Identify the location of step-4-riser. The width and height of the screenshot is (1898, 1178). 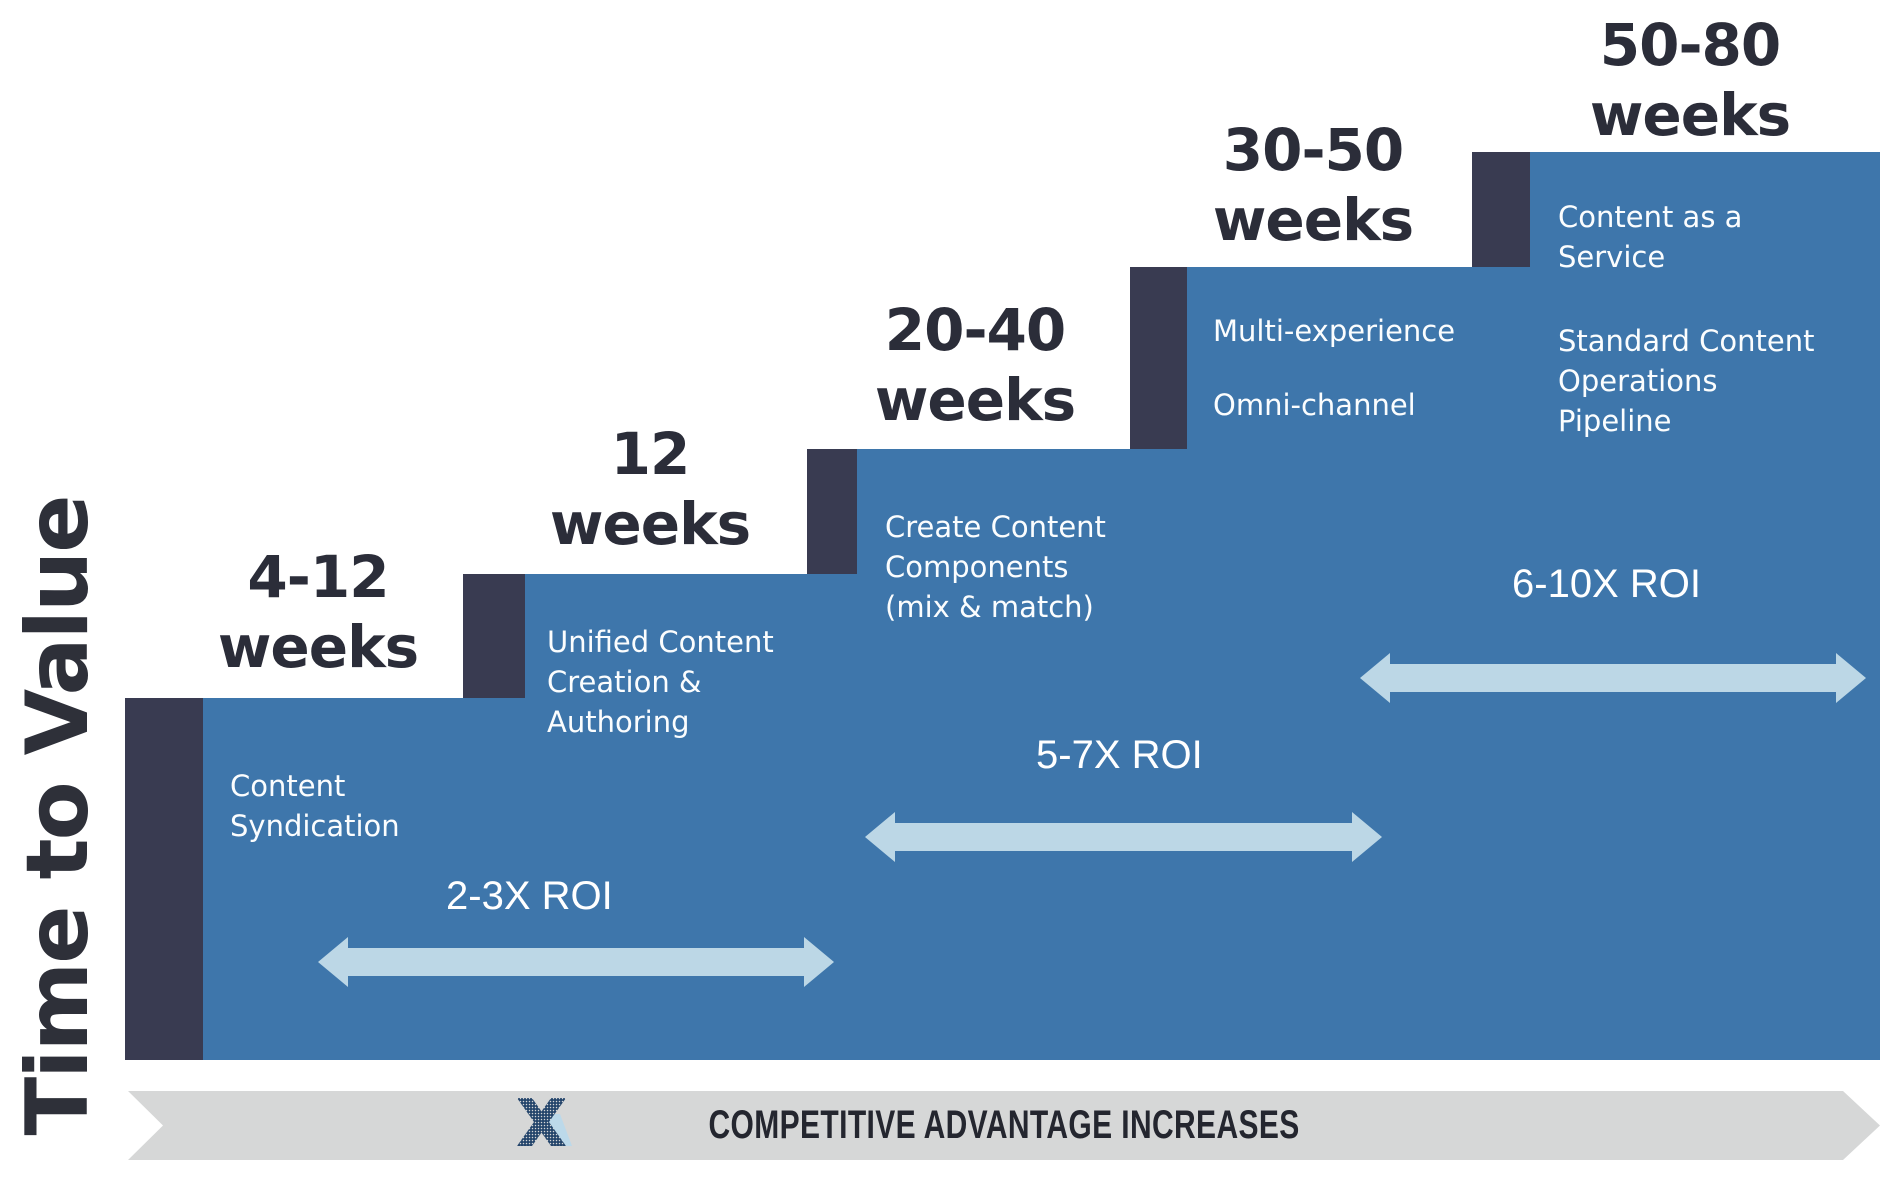
(1158, 358).